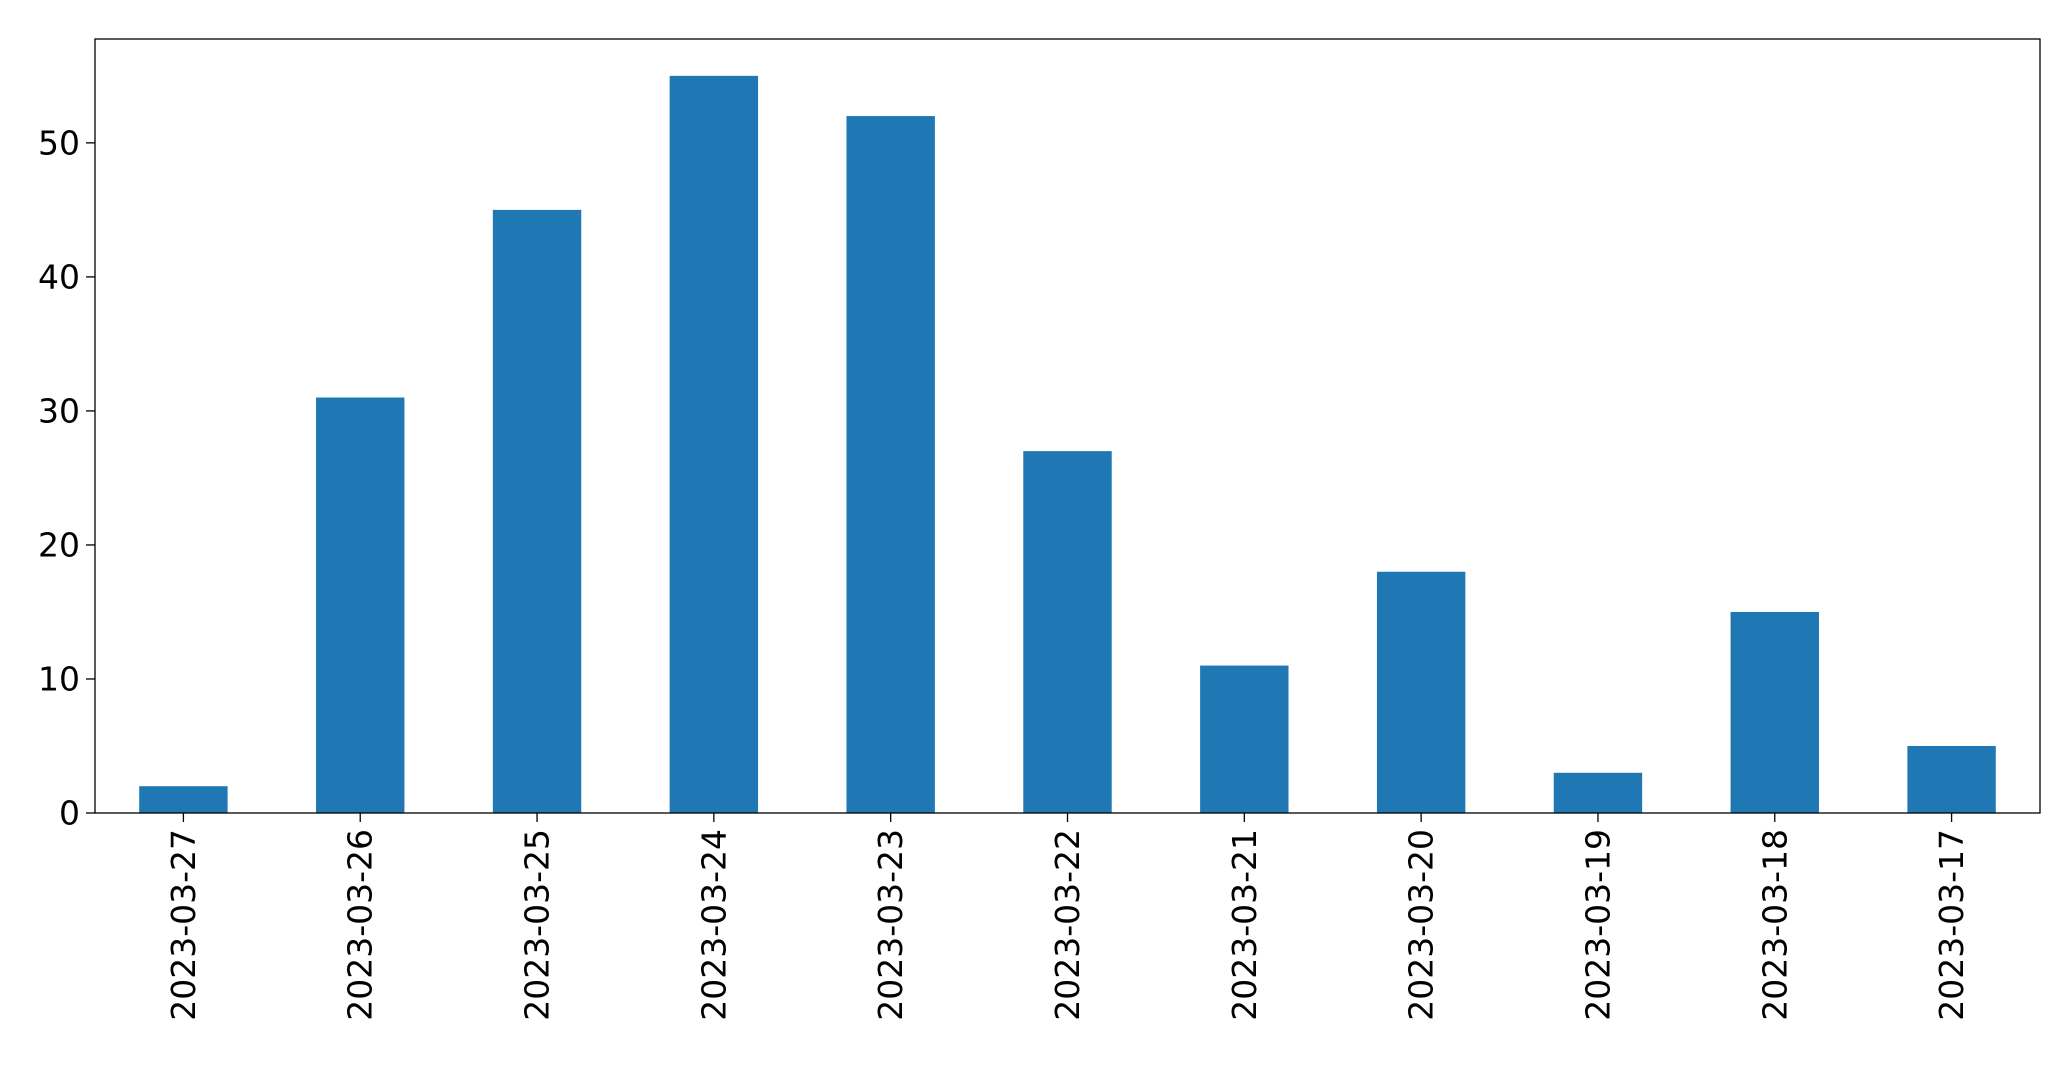 The width and height of the screenshot is (2071, 1065). I want to click on y-tick-label: 20, so click(59, 544).